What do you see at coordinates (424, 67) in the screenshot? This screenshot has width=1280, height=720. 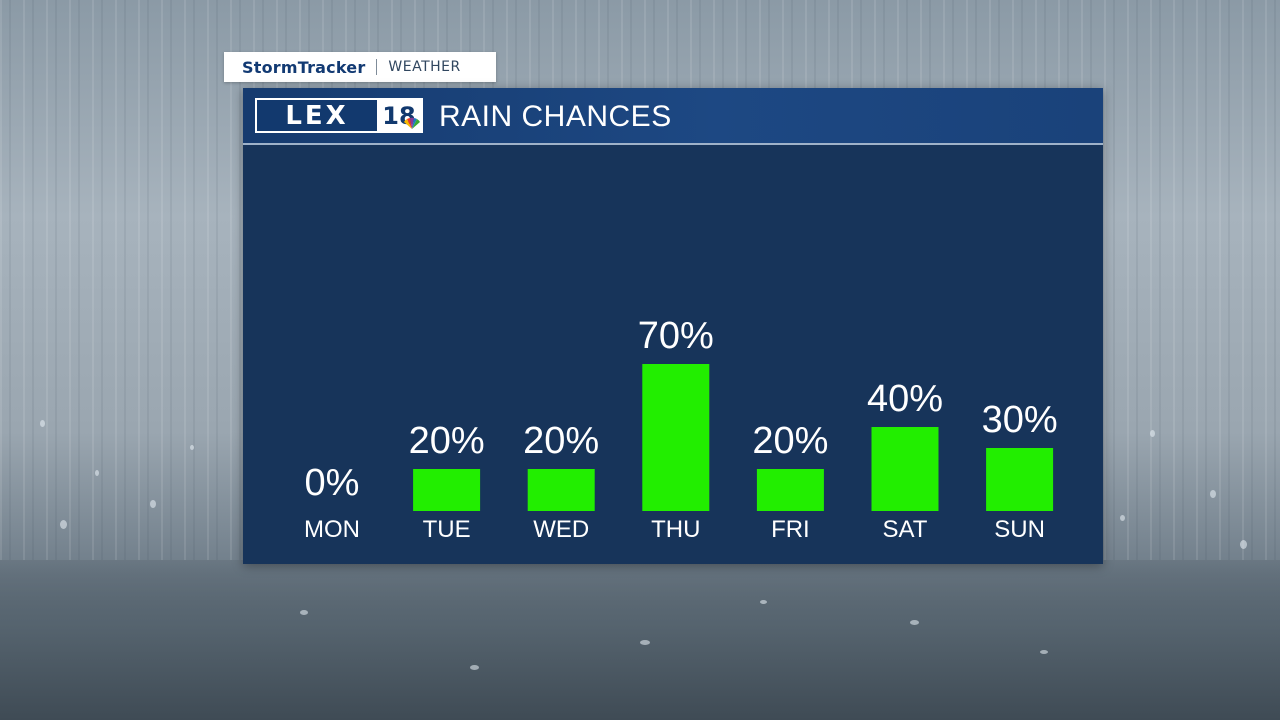 I see `weather-label: WEATHER` at bounding box center [424, 67].